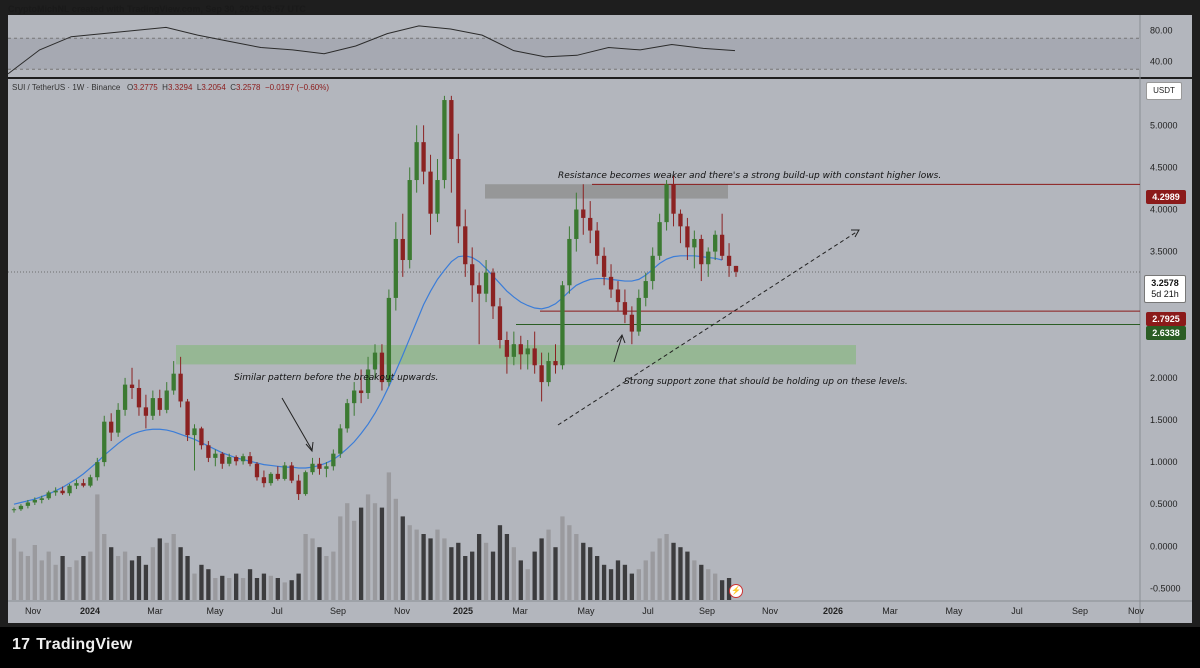 This screenshot has width=1200, height=668. Describe the element at coordinates (1164, 91) in the screenshot. I see `currency-button: USDT` at that location.